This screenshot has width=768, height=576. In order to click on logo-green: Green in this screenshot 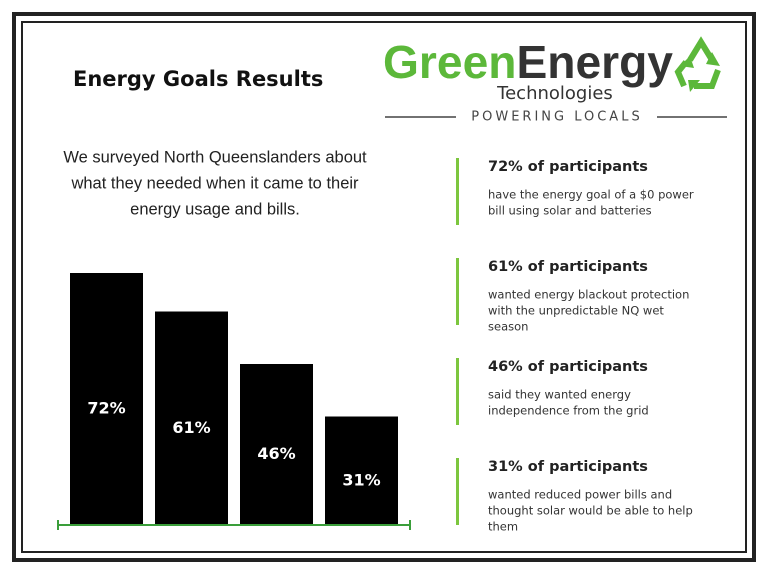, I will do `click(449, 62)`.